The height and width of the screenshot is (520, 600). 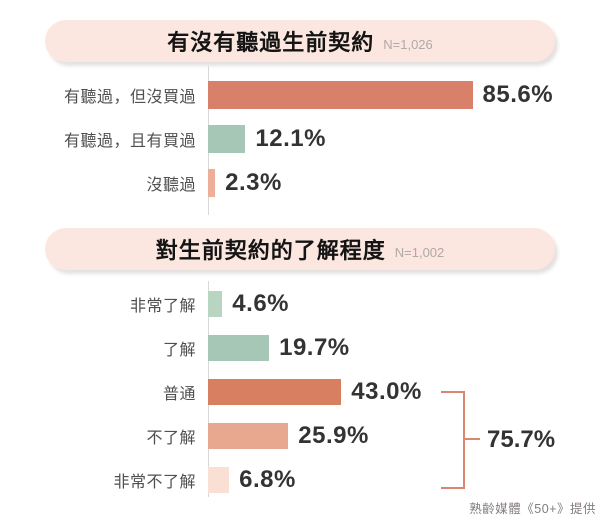 What do you see at coordinates (171, 185) in the screenshot?
I see `category-label: 沒聽過` at bounding box center [171, 185].